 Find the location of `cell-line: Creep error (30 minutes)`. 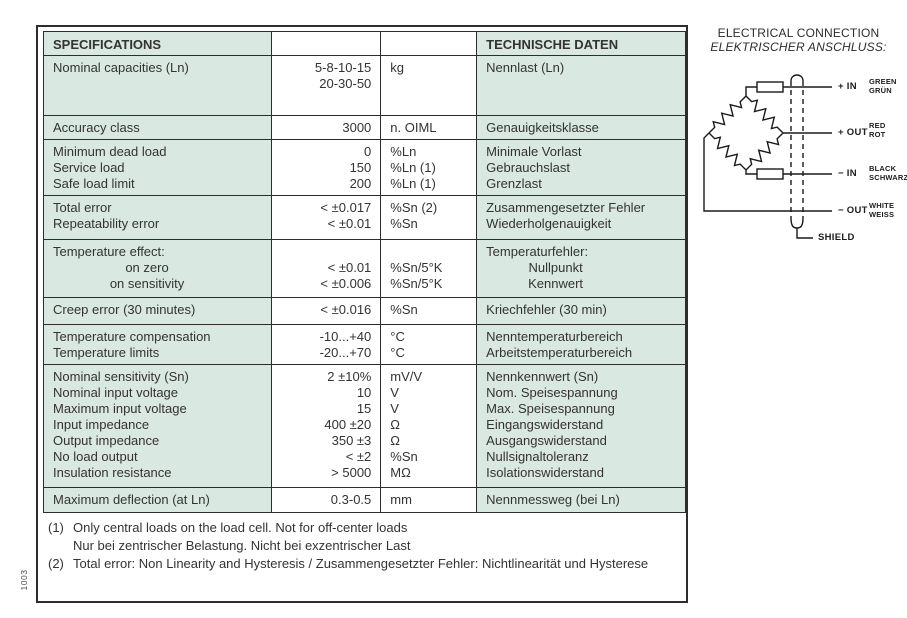

cell-line: Creep error (30 minutes) is located at coordinates (124, 309).